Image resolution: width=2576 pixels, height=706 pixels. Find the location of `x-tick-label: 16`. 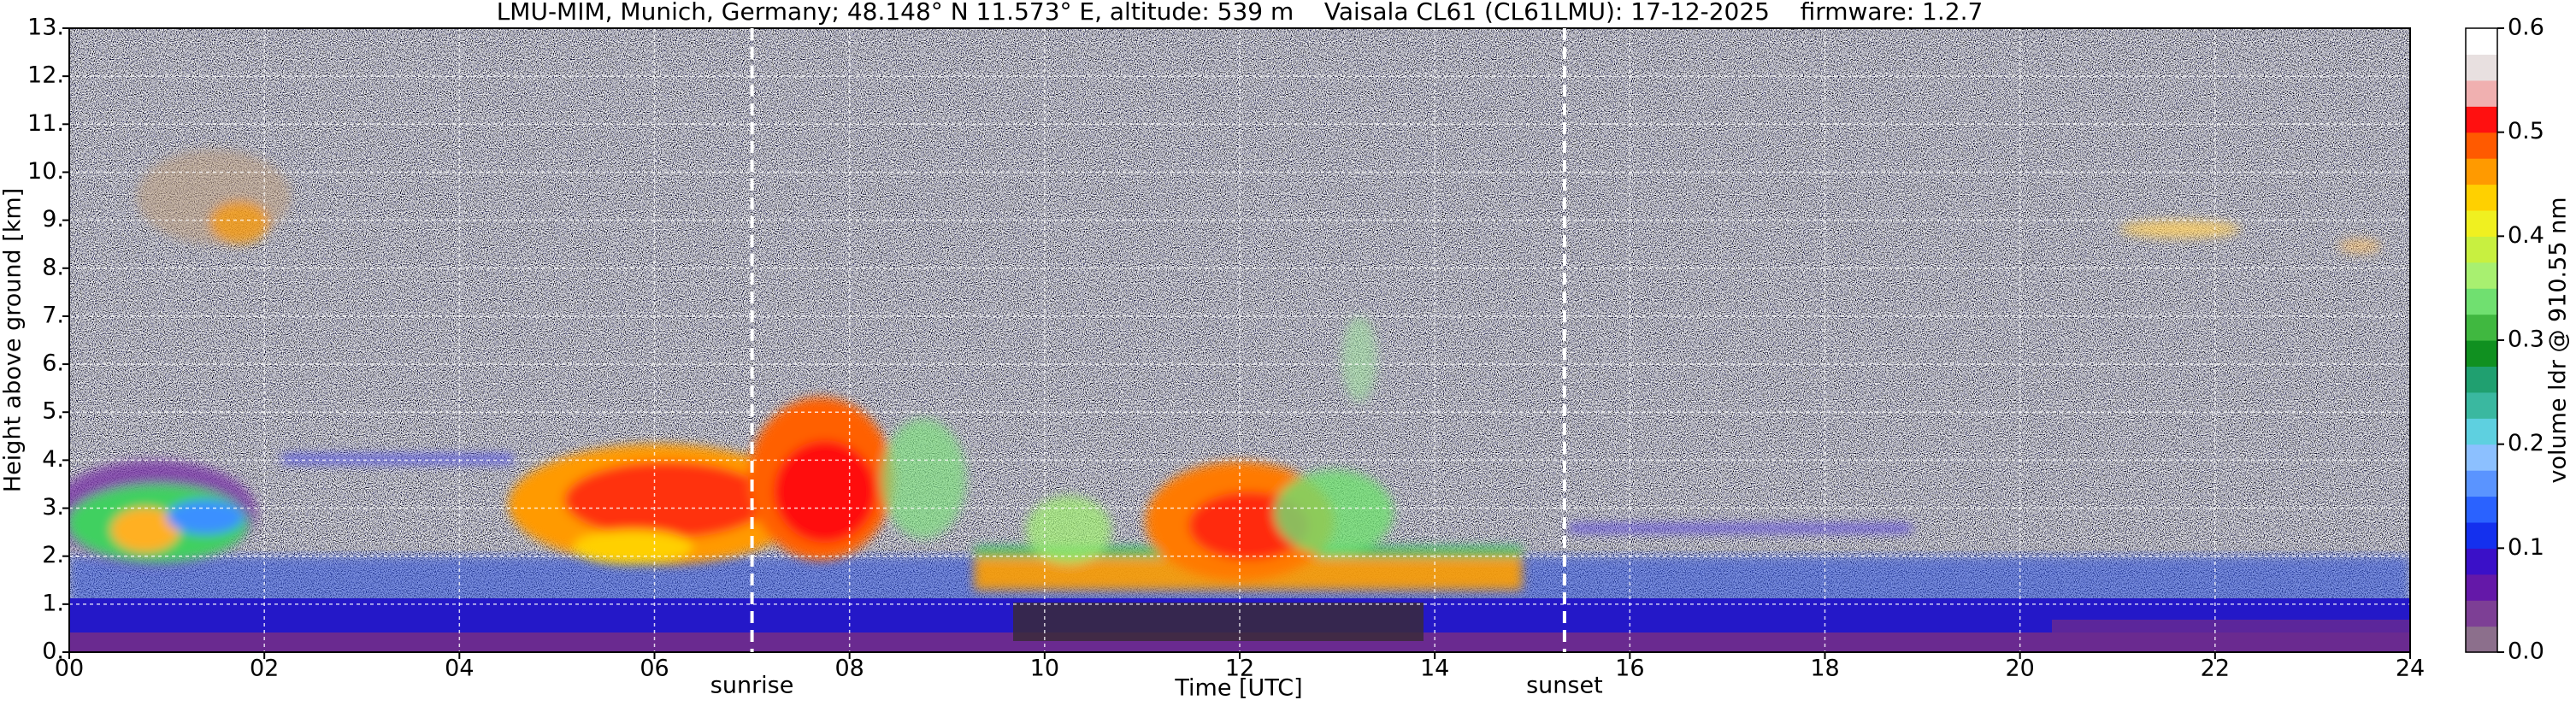

x-tick-label: 16 is located at coordinates (1629, 669).